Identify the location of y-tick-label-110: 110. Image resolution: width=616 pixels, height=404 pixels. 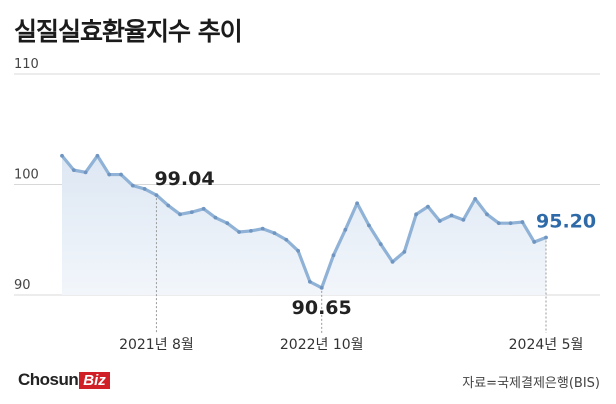
(26, 64).